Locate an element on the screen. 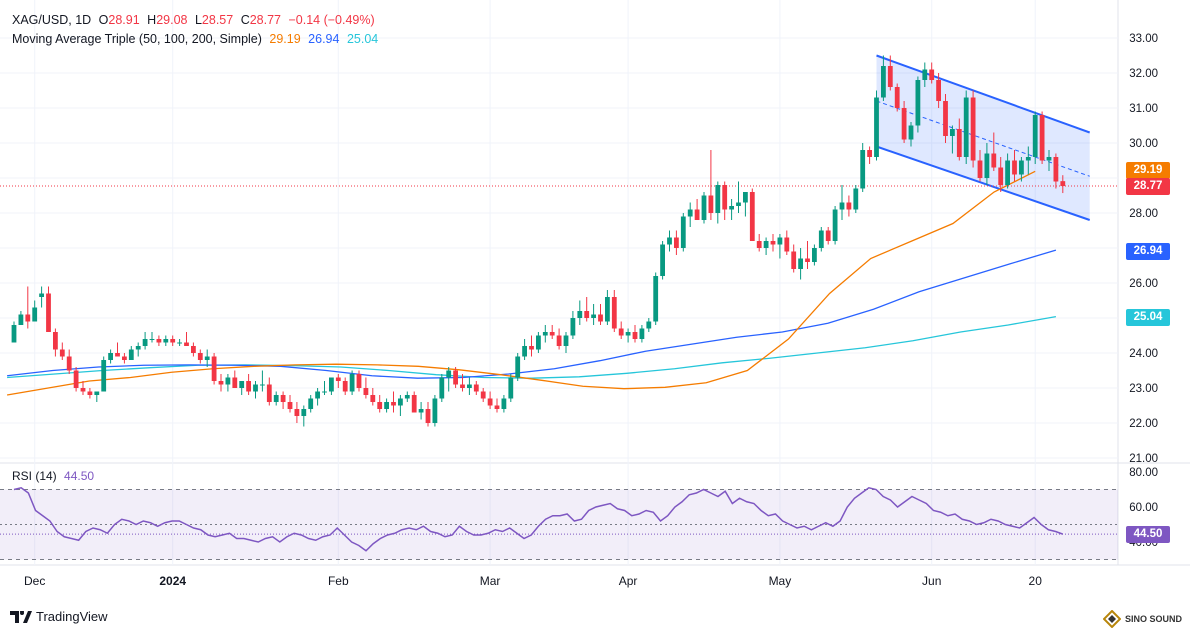  symbol-label: XAG/USD, 1D is located at coordinates (52, 20).